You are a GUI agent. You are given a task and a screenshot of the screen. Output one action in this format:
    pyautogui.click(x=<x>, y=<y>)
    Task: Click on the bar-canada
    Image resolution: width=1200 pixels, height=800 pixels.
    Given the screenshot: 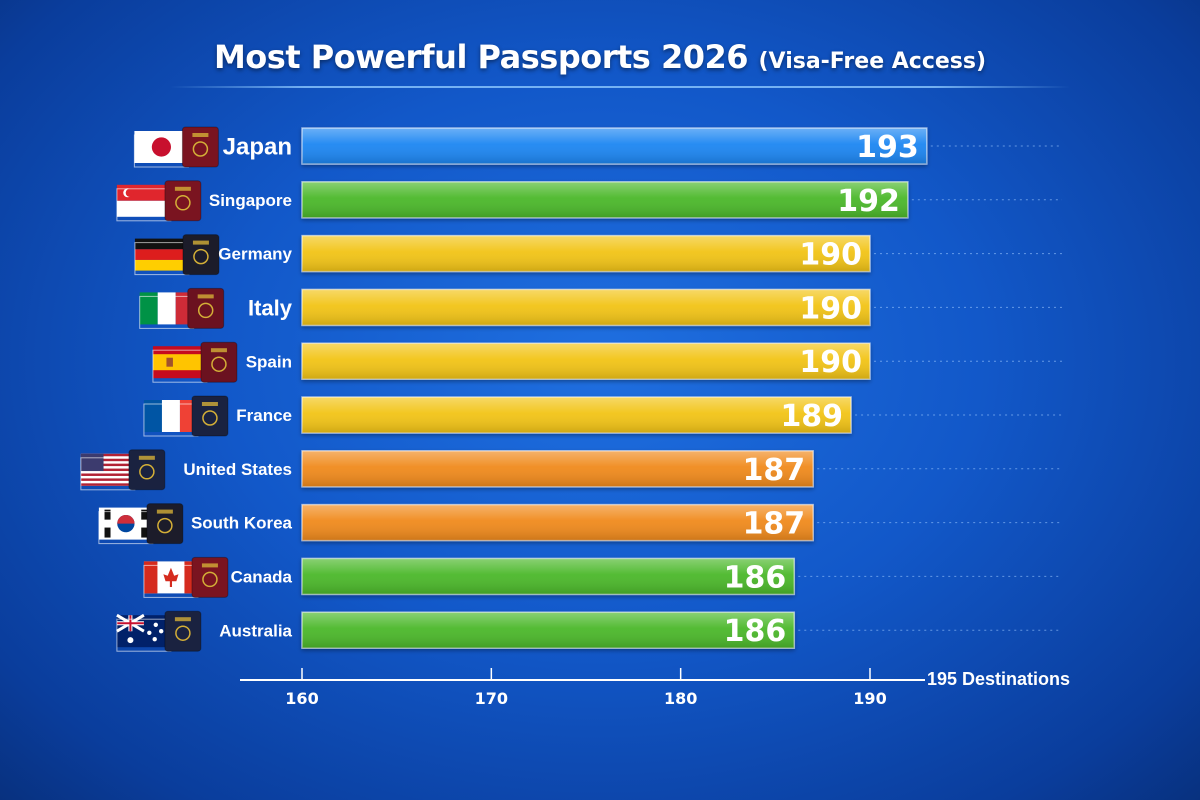 What is the action you would take?
    pyautogui.click(x=548, y=576)
    